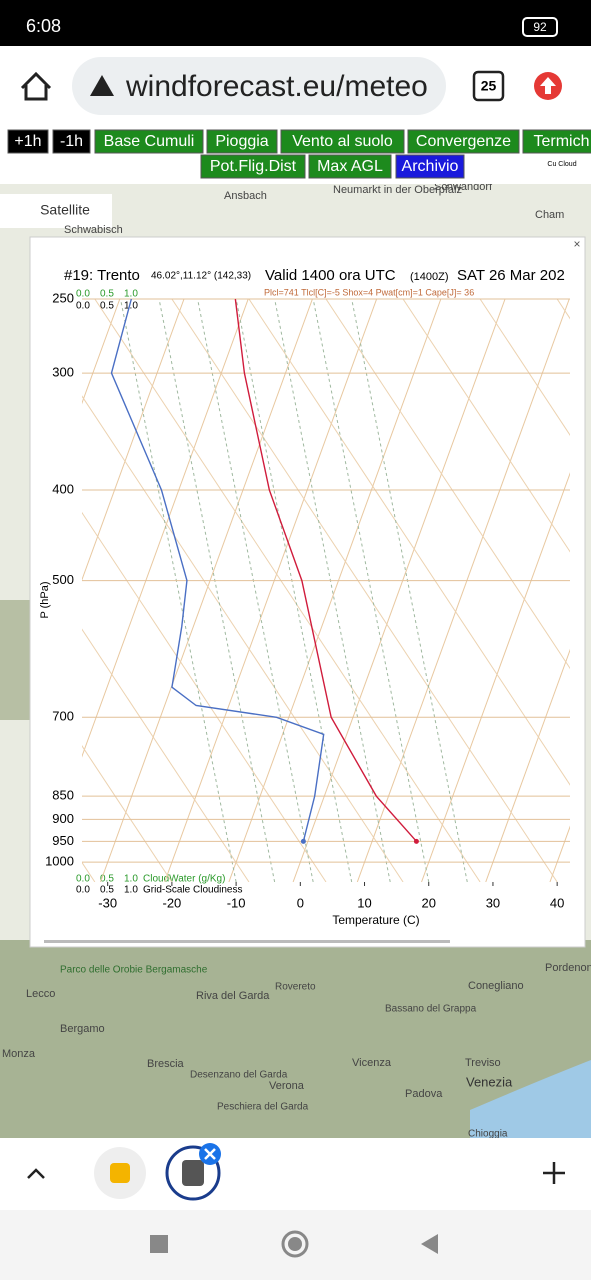 This screenshot has width=591, height=1285. What do you see at coordinates (36, 1173) in the screenshot?
I see `expand-button` at bounding box center [36, 1173].